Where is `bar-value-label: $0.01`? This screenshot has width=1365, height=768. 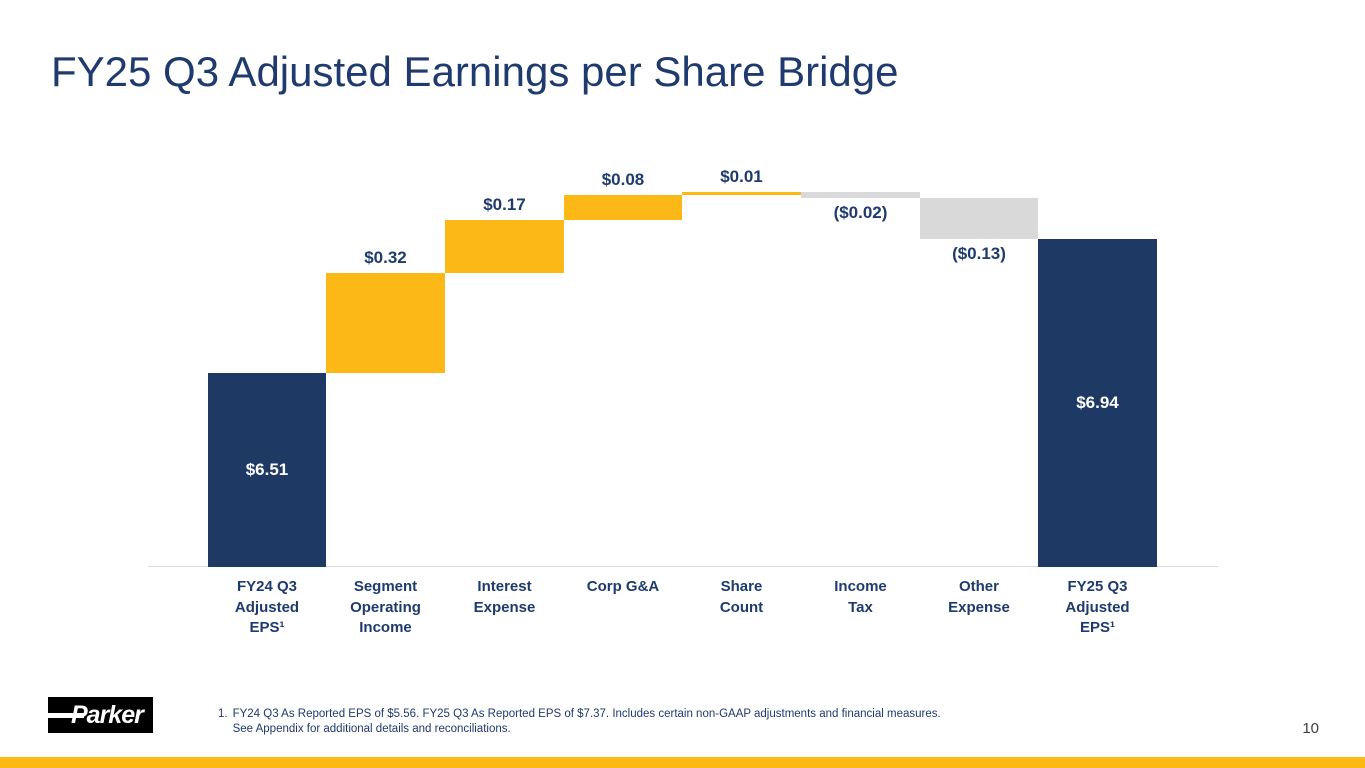 bar-value-label: $0.01 is located at coordinates (741, 176).